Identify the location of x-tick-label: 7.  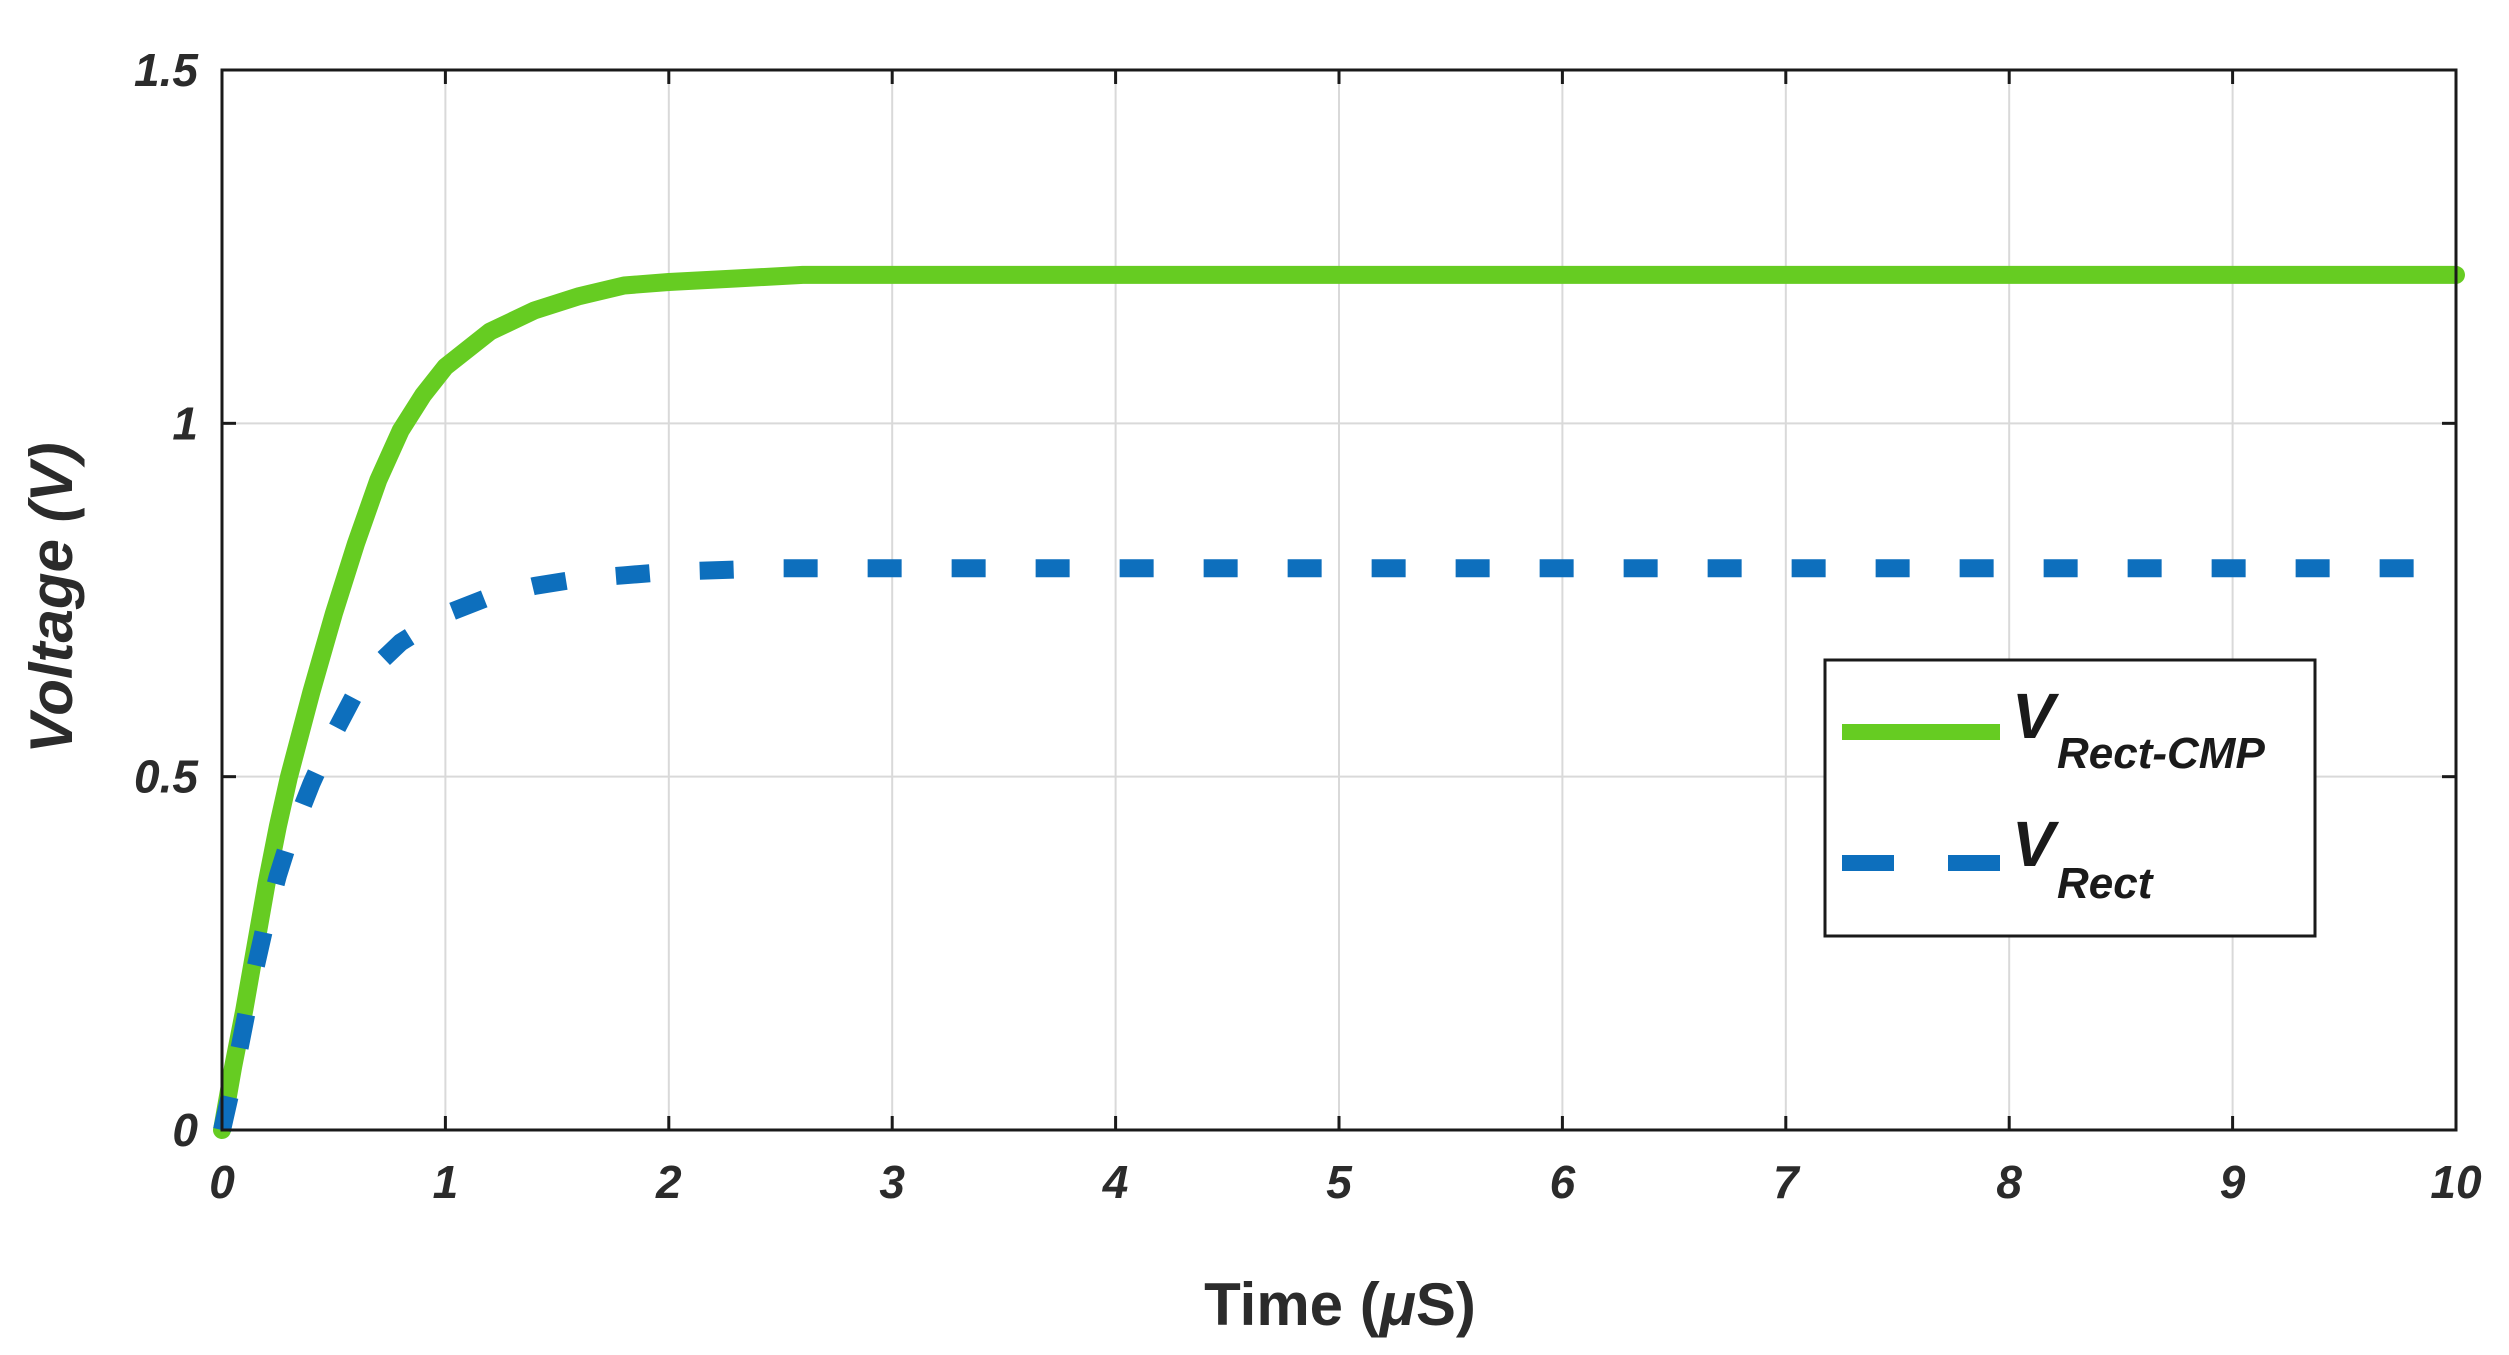
(1787, 1182).